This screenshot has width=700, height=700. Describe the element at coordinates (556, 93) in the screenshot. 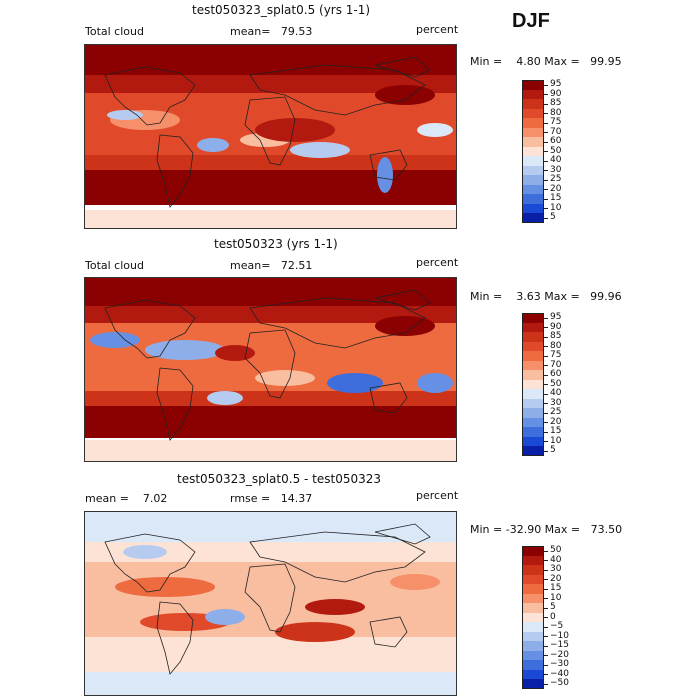

I see `colorbar-label: 90` at that location.